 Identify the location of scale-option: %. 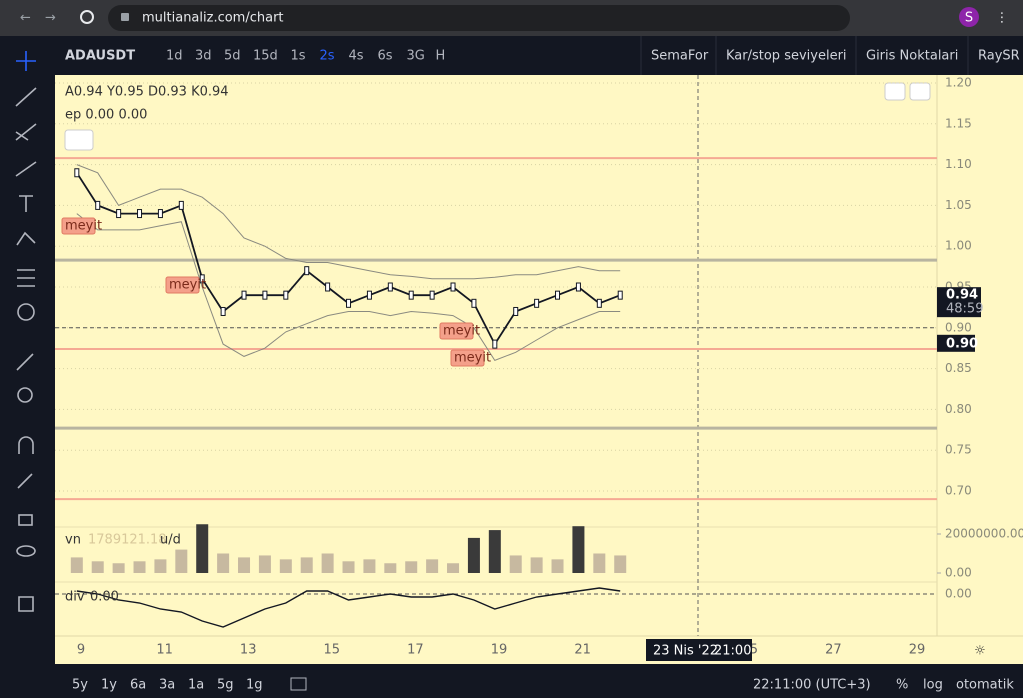
(902, 685).